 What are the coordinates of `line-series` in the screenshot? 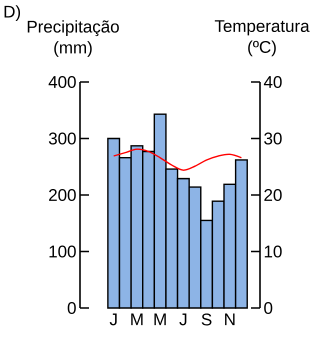 It's located at (177, 159).